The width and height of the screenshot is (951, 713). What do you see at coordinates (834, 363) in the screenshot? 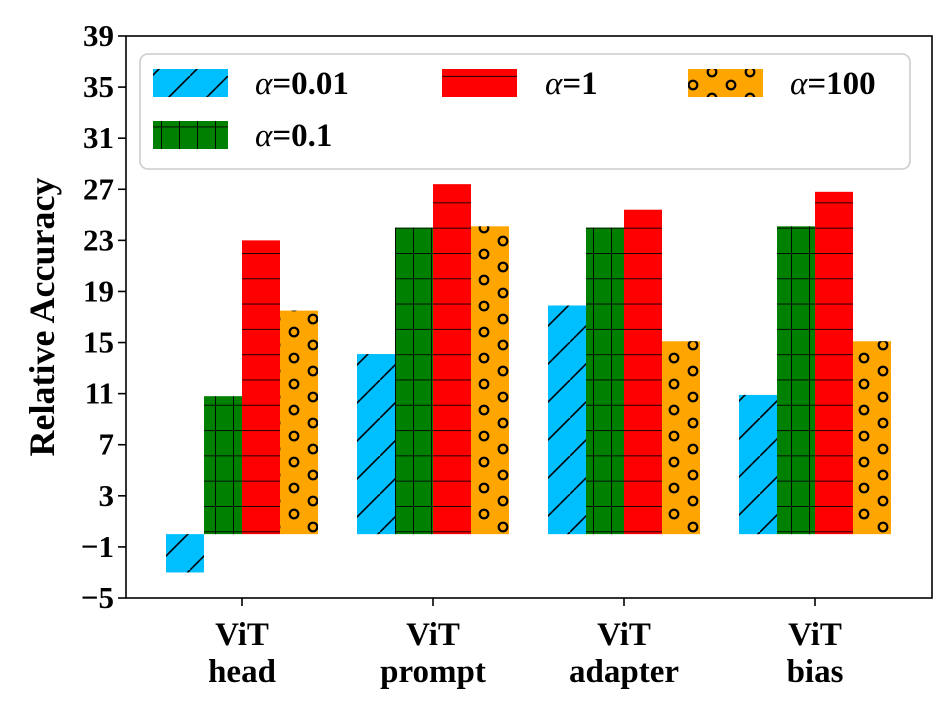
I see `bar--1-bias-hatch` at bounding box center [834, 363].